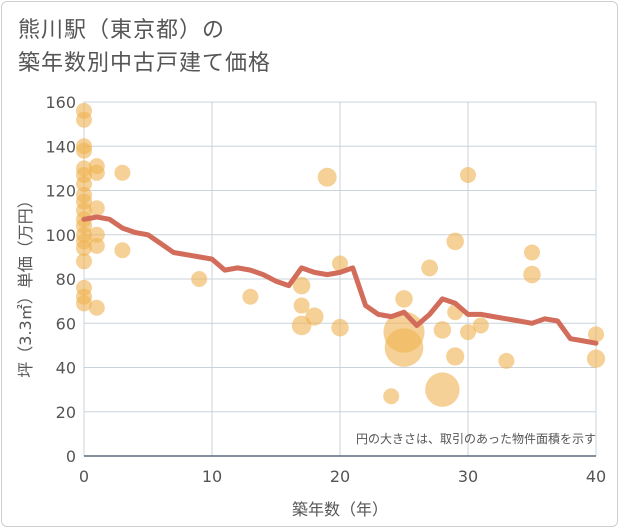 This screenshot has width=621, height=530. What do you see at coordinates (66, 279) in the screenshot?
I see `y-tick-label: 80` at bounding box center [66, 279].